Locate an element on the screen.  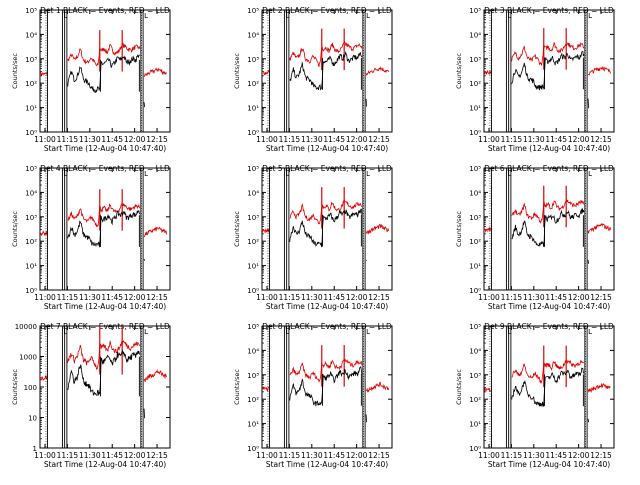
panel-title: Det 9 BLACK = Events, RED = LLD is located at coordinates (549, 326).